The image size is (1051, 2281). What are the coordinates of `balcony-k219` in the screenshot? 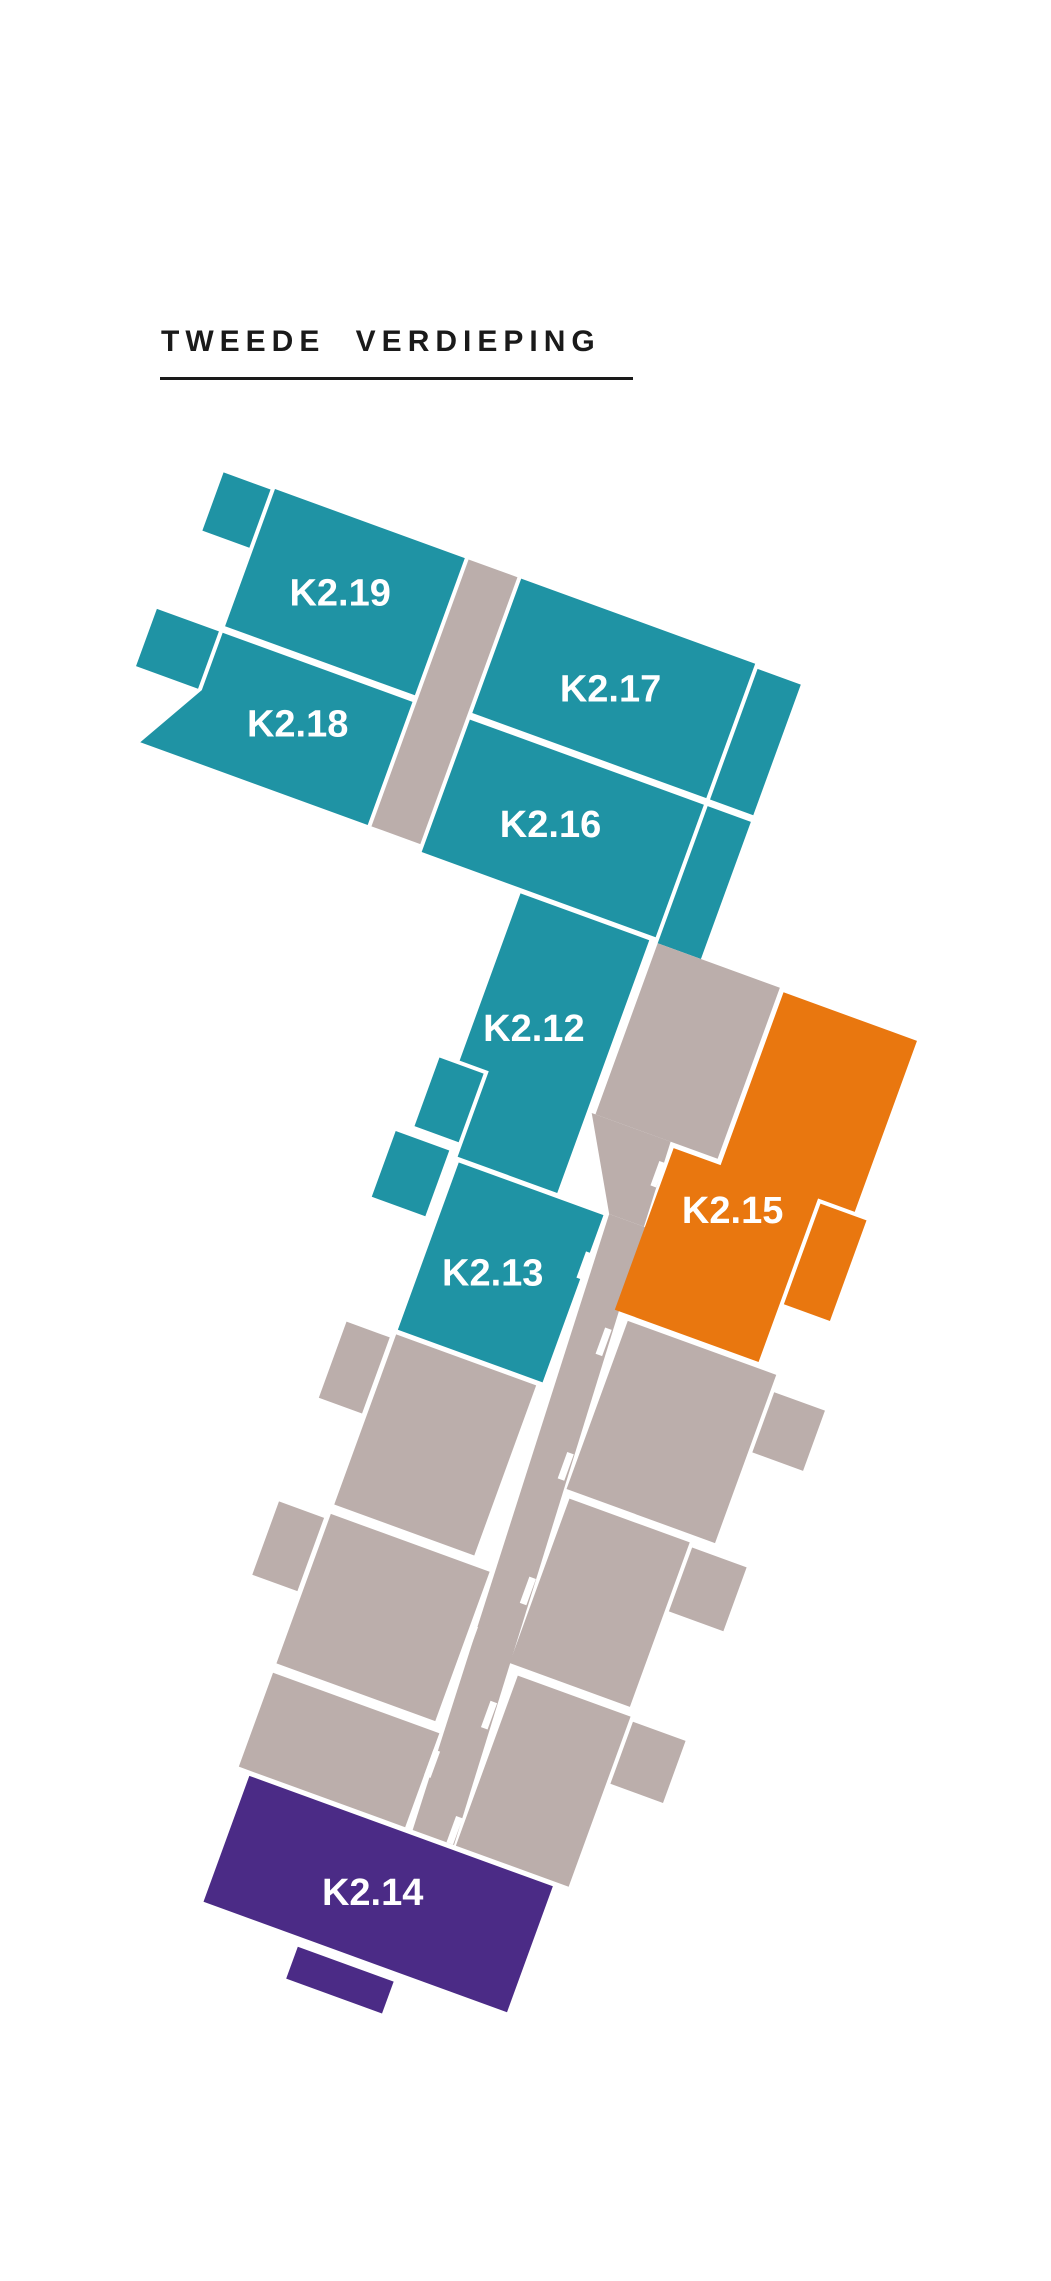 It's located at (236, 510).